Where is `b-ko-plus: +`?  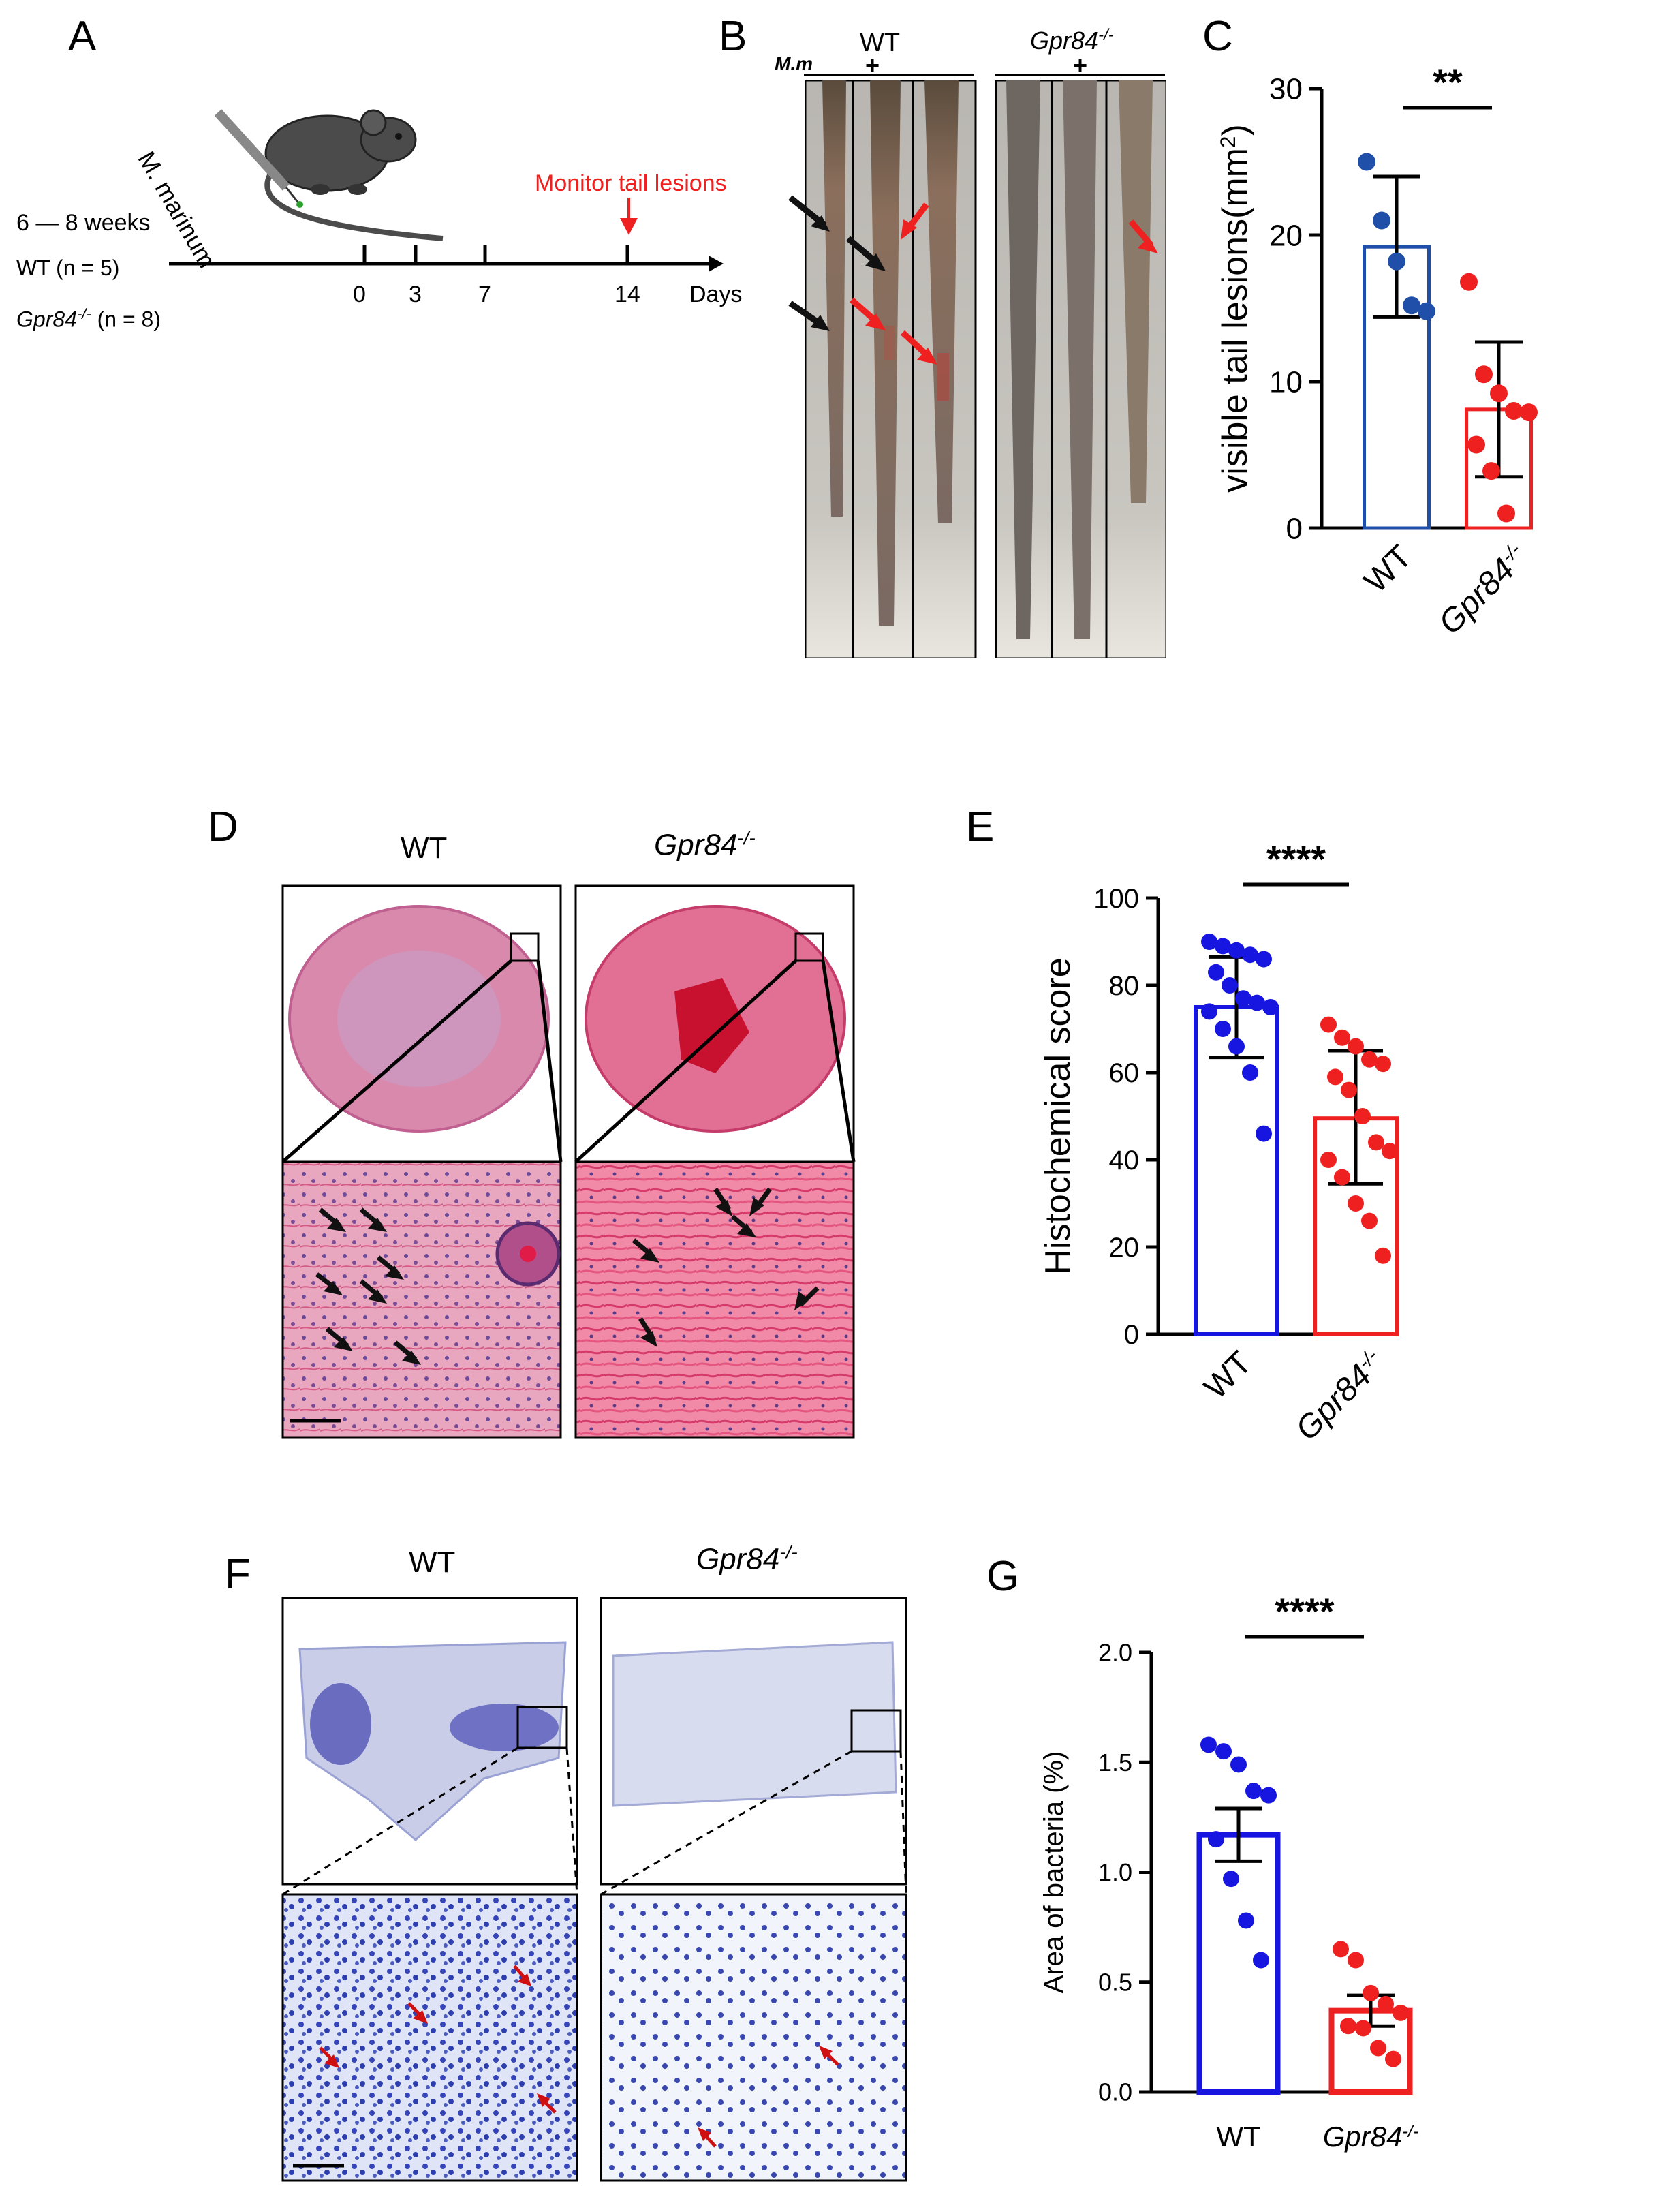 b-ko-plus: + is located at coordinates (1080, 65).